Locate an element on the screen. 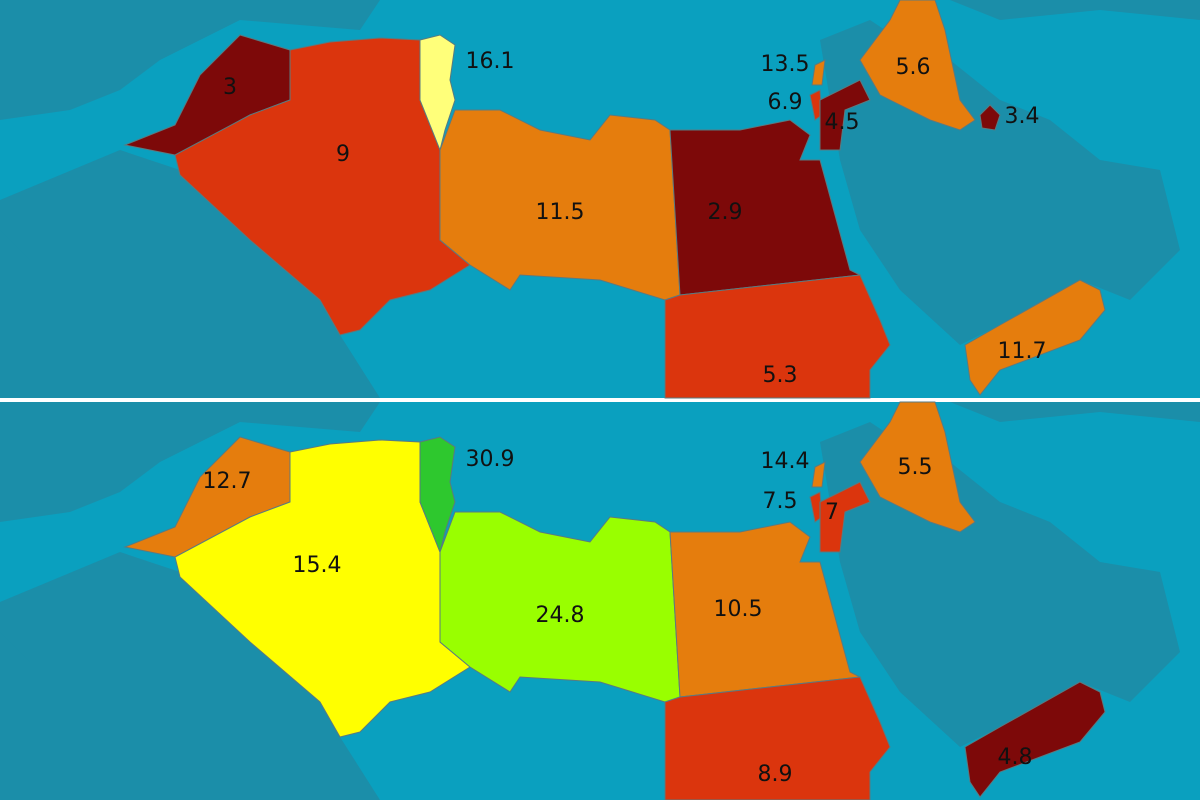  region-value-label: 9 is located at coordinates (343, 154).